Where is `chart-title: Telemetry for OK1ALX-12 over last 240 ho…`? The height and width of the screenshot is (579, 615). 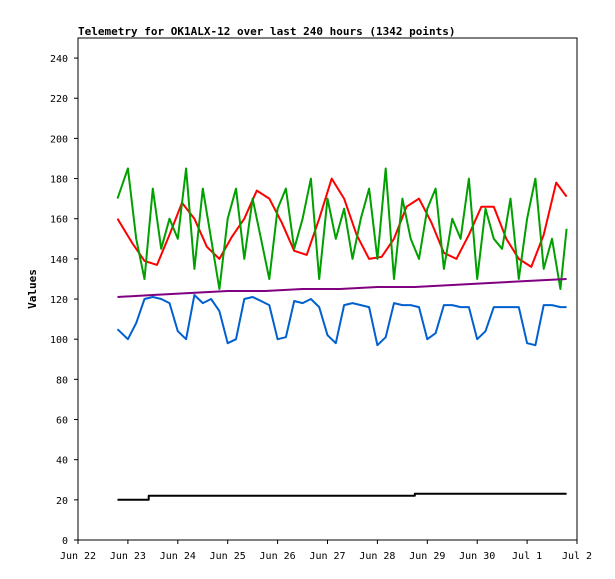
chart-title: Telemetry for OK1ALX-12 over last 240 ho… is located at coordinates (267, 31).